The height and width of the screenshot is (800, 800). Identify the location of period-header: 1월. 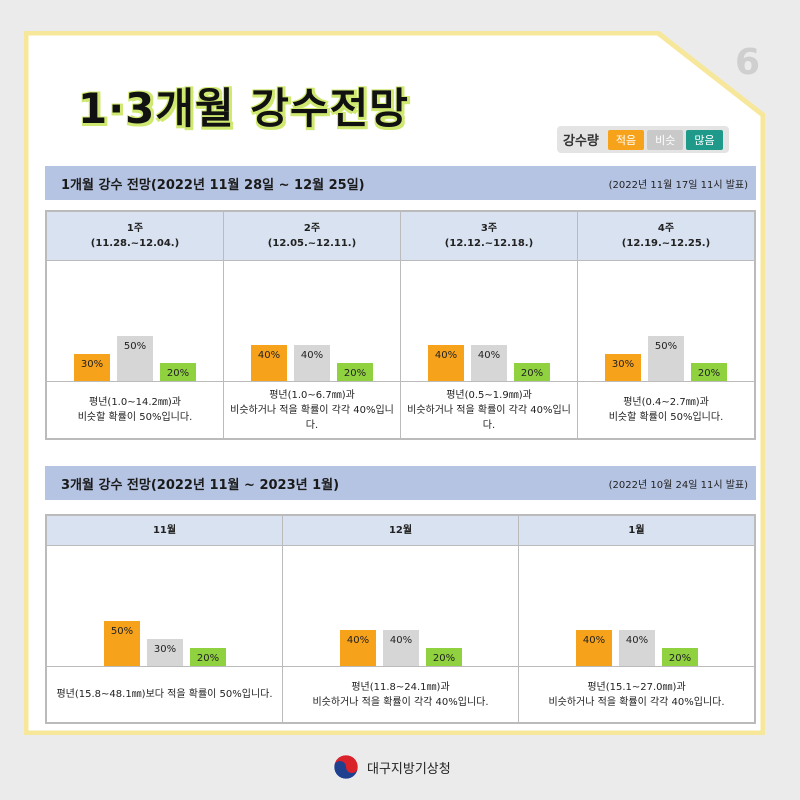
(636, 530).